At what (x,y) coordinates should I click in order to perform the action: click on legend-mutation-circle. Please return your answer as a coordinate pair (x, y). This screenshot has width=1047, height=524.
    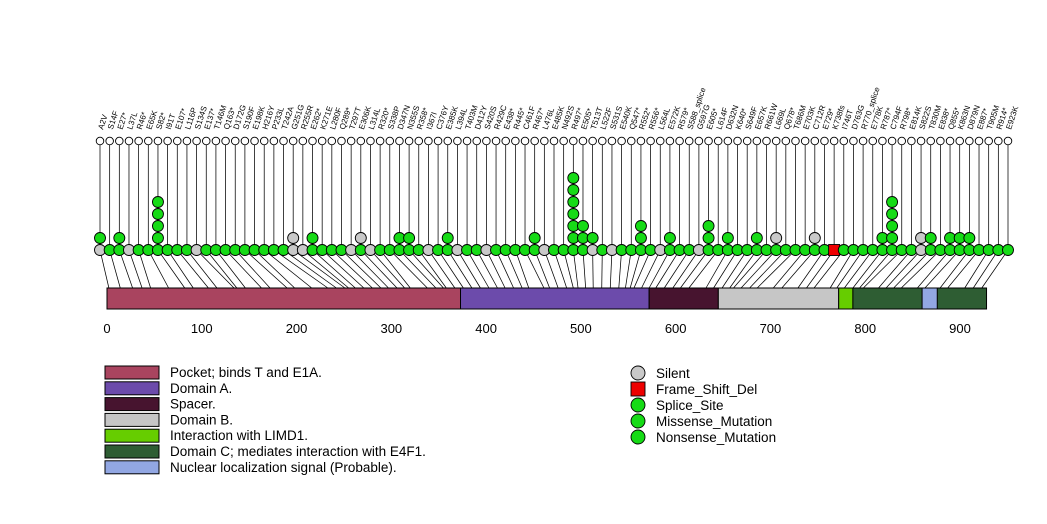
    Looking at the image, I should click on (638, 437).